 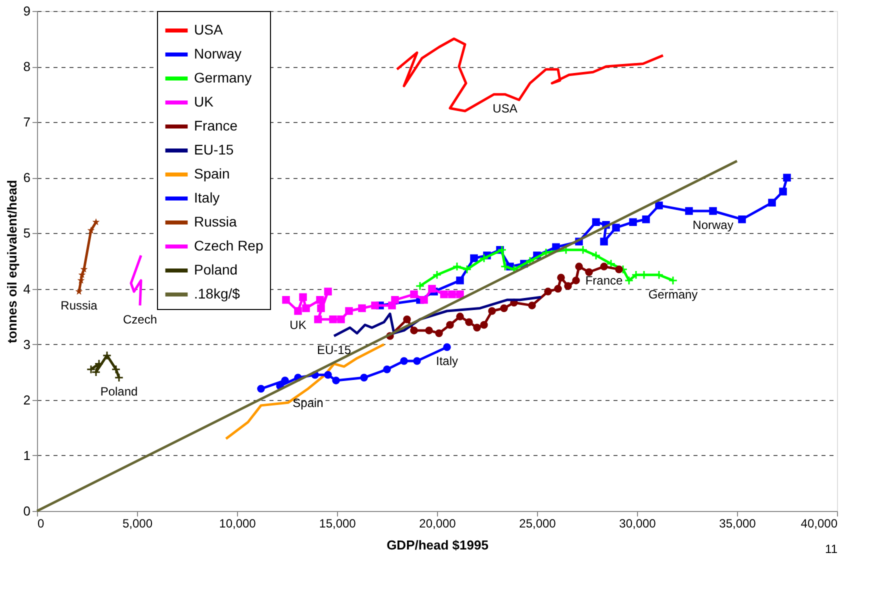 I want to click on y-tick-label: 4, so click(x=26, y=288).